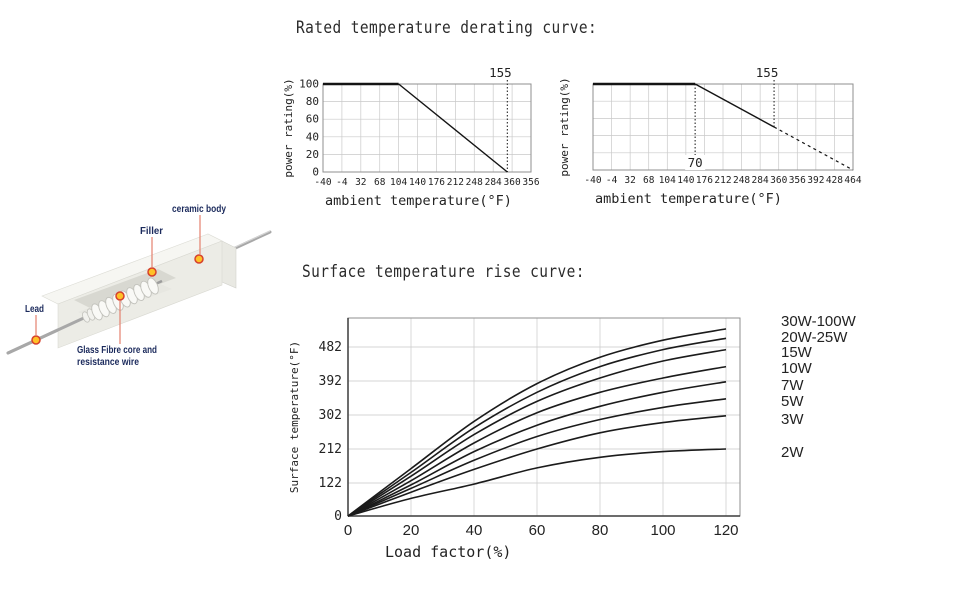  What do you see at coordinates (312, 119) in the screenshot?
I see `y-tick-label: 60` at bounding box center [312, 119].